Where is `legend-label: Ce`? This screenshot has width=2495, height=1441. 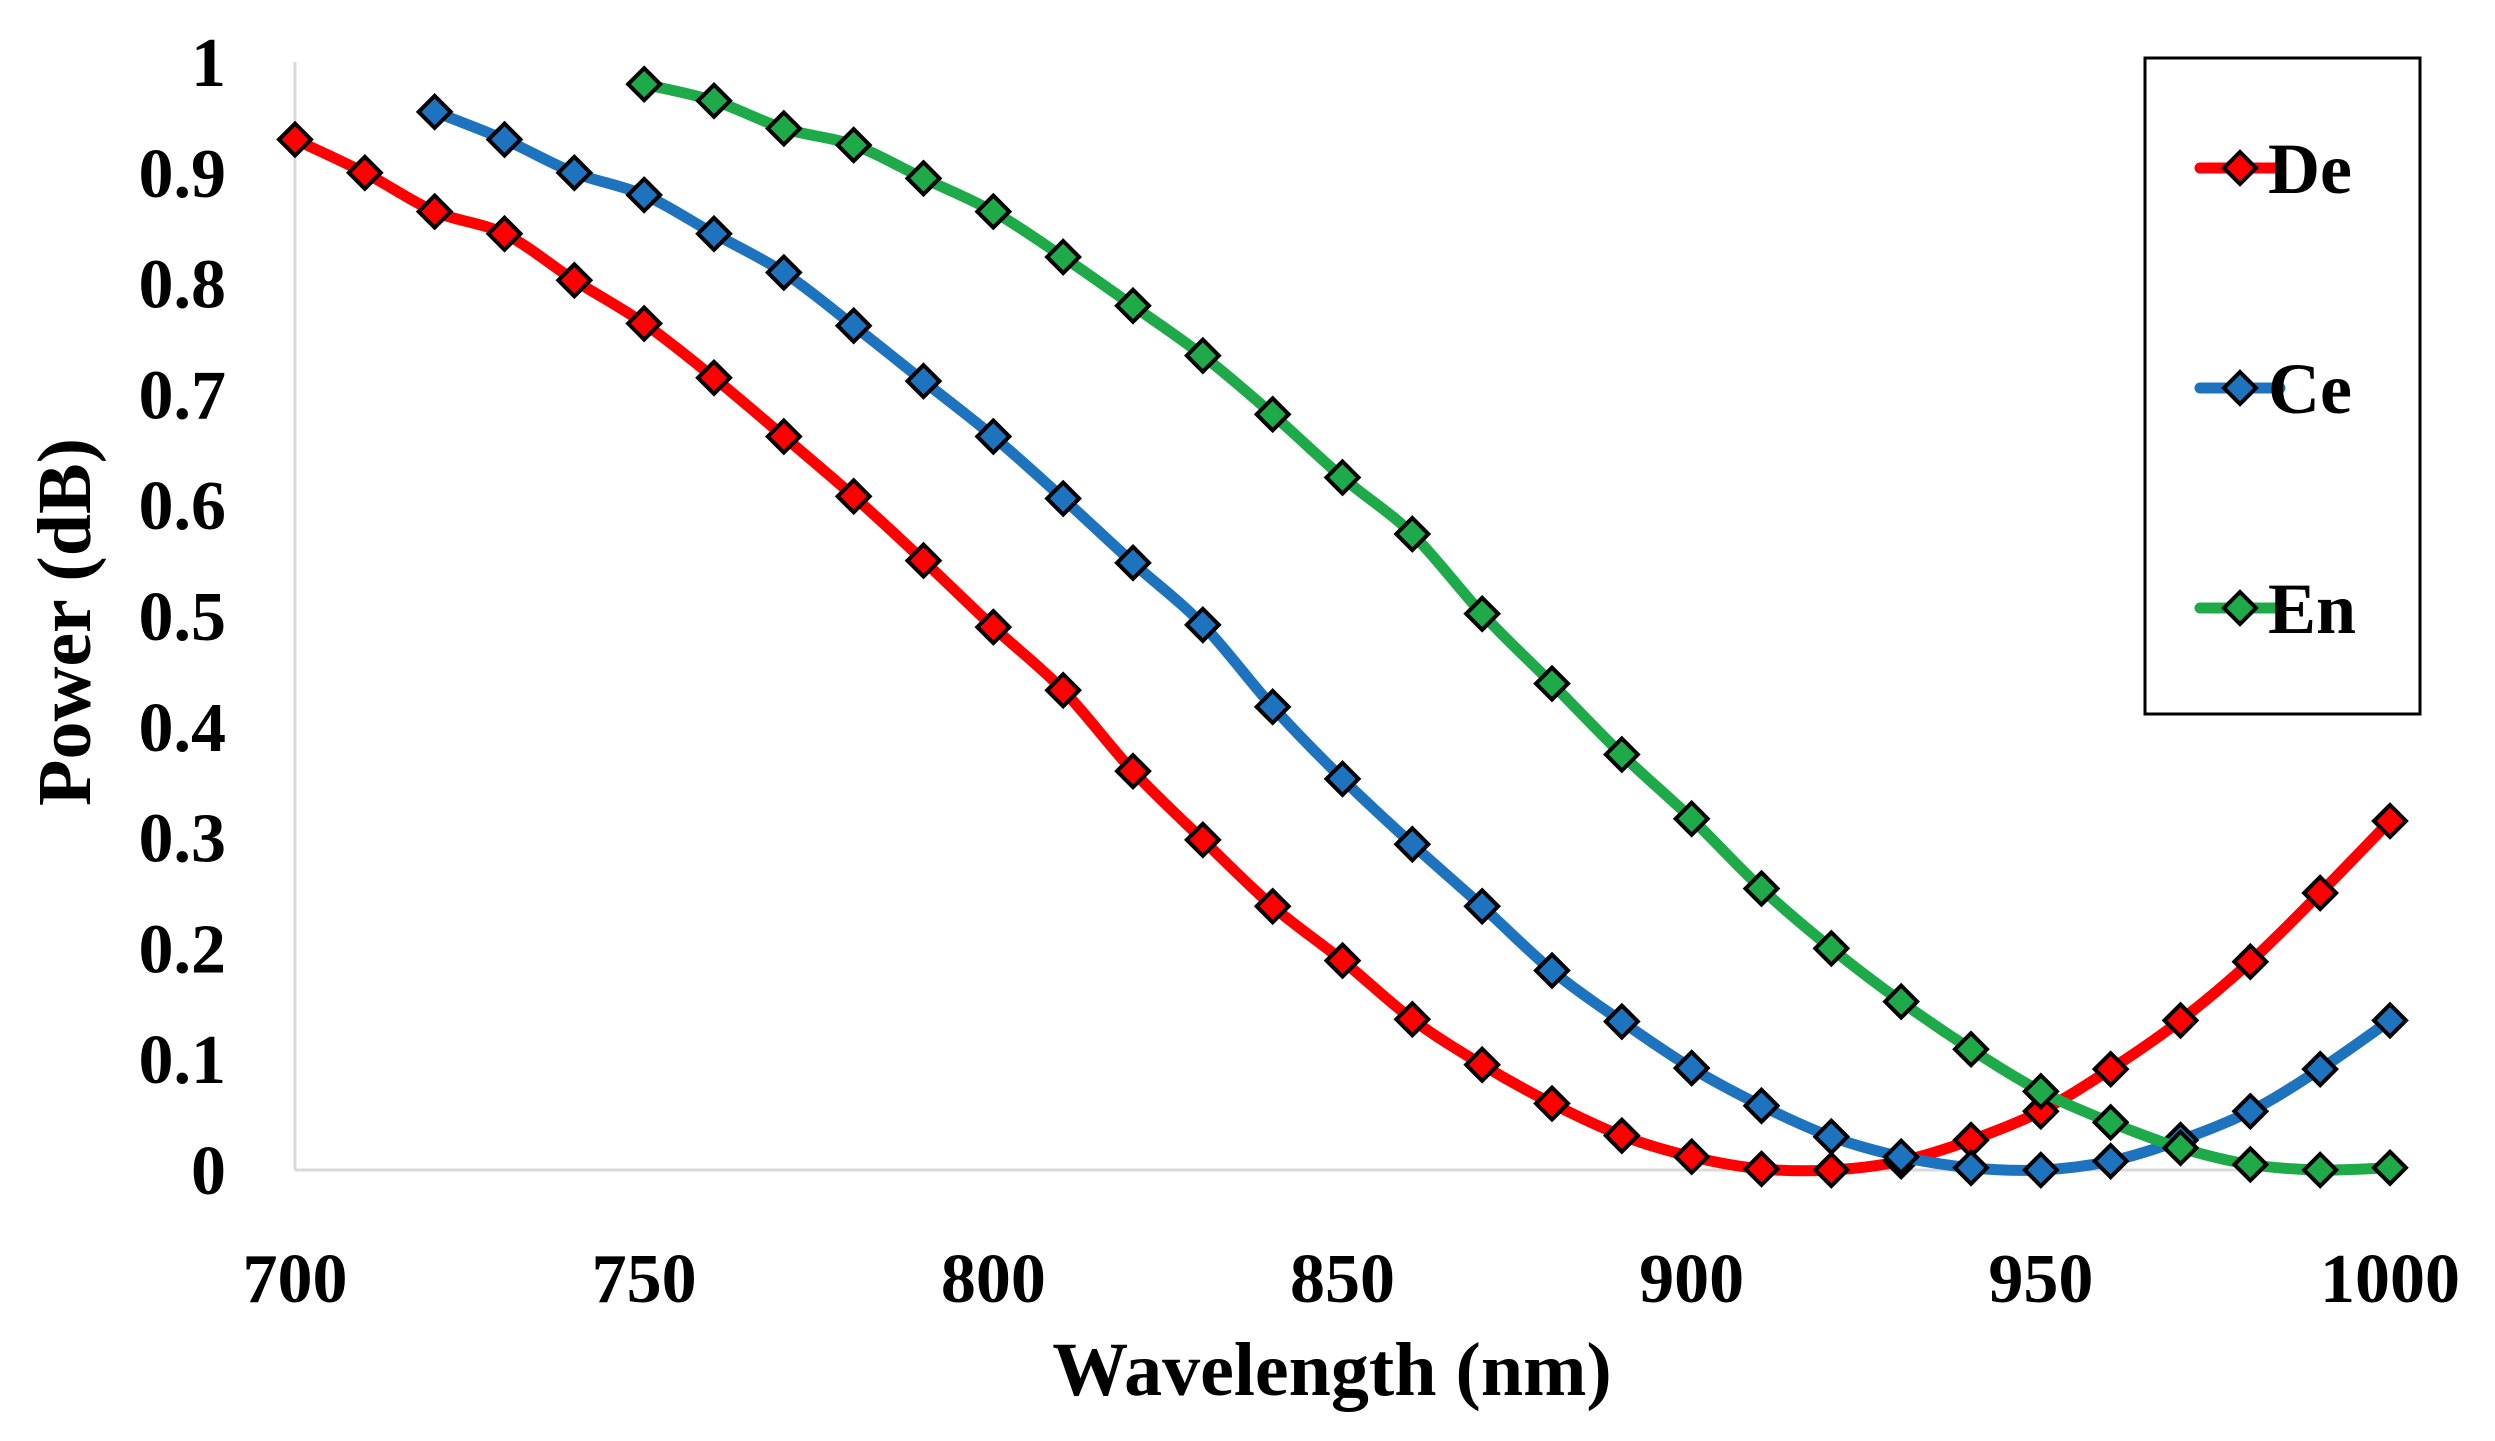
legend-label: Ce is located at coordinates (2310, 389).